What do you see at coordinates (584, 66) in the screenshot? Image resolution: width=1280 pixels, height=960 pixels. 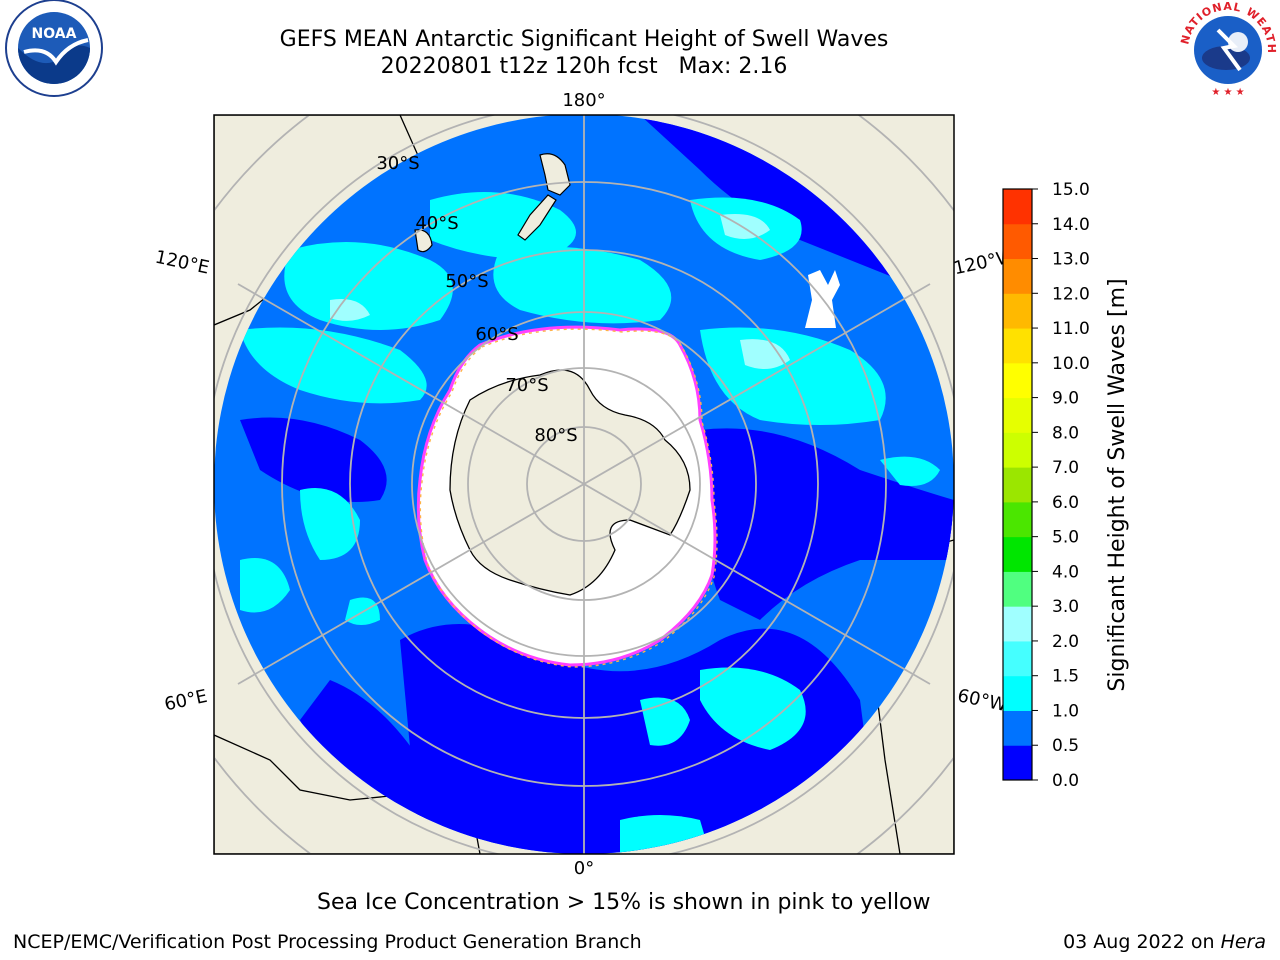 I see `plot-subtitle: 20220801 t12z 120h fcst Max: 2.16` at bounding box center [584, 66].